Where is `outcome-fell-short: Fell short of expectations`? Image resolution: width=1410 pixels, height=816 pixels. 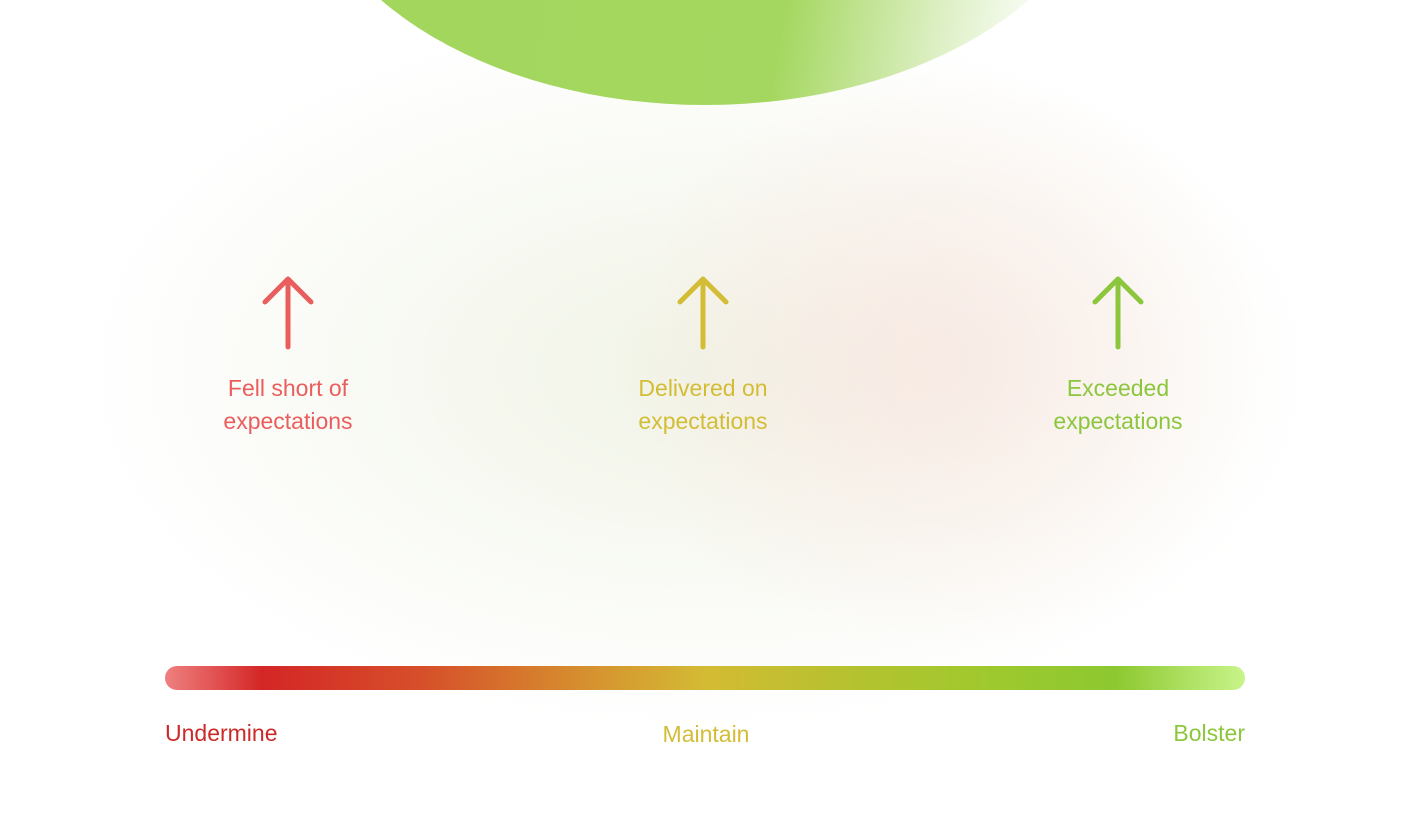
outcome-fell-short: Fell short of expectations is located at coordinates (288, 355).